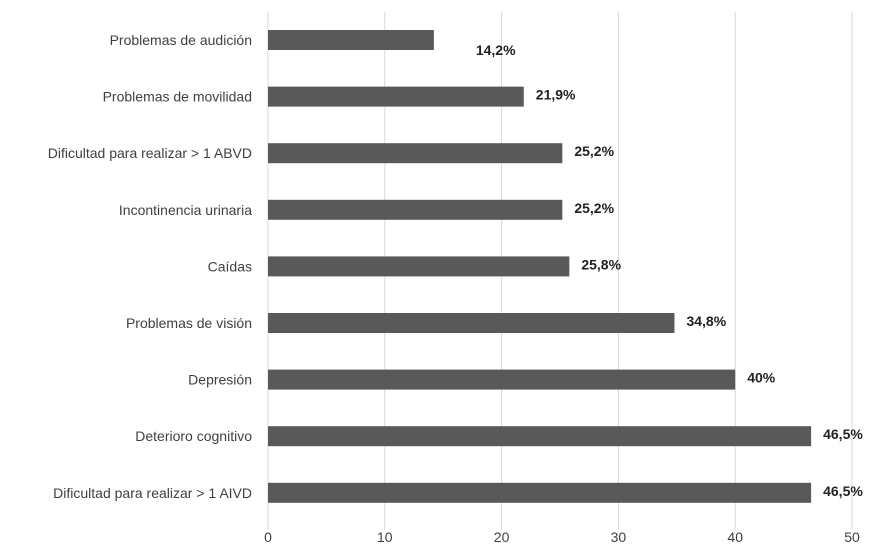 This screenshot has height=544, width=880. What do you see at coordinates (601, 264) in the screenshot?
I see `data-label: 25,8%` at bounding box center [601, 264].